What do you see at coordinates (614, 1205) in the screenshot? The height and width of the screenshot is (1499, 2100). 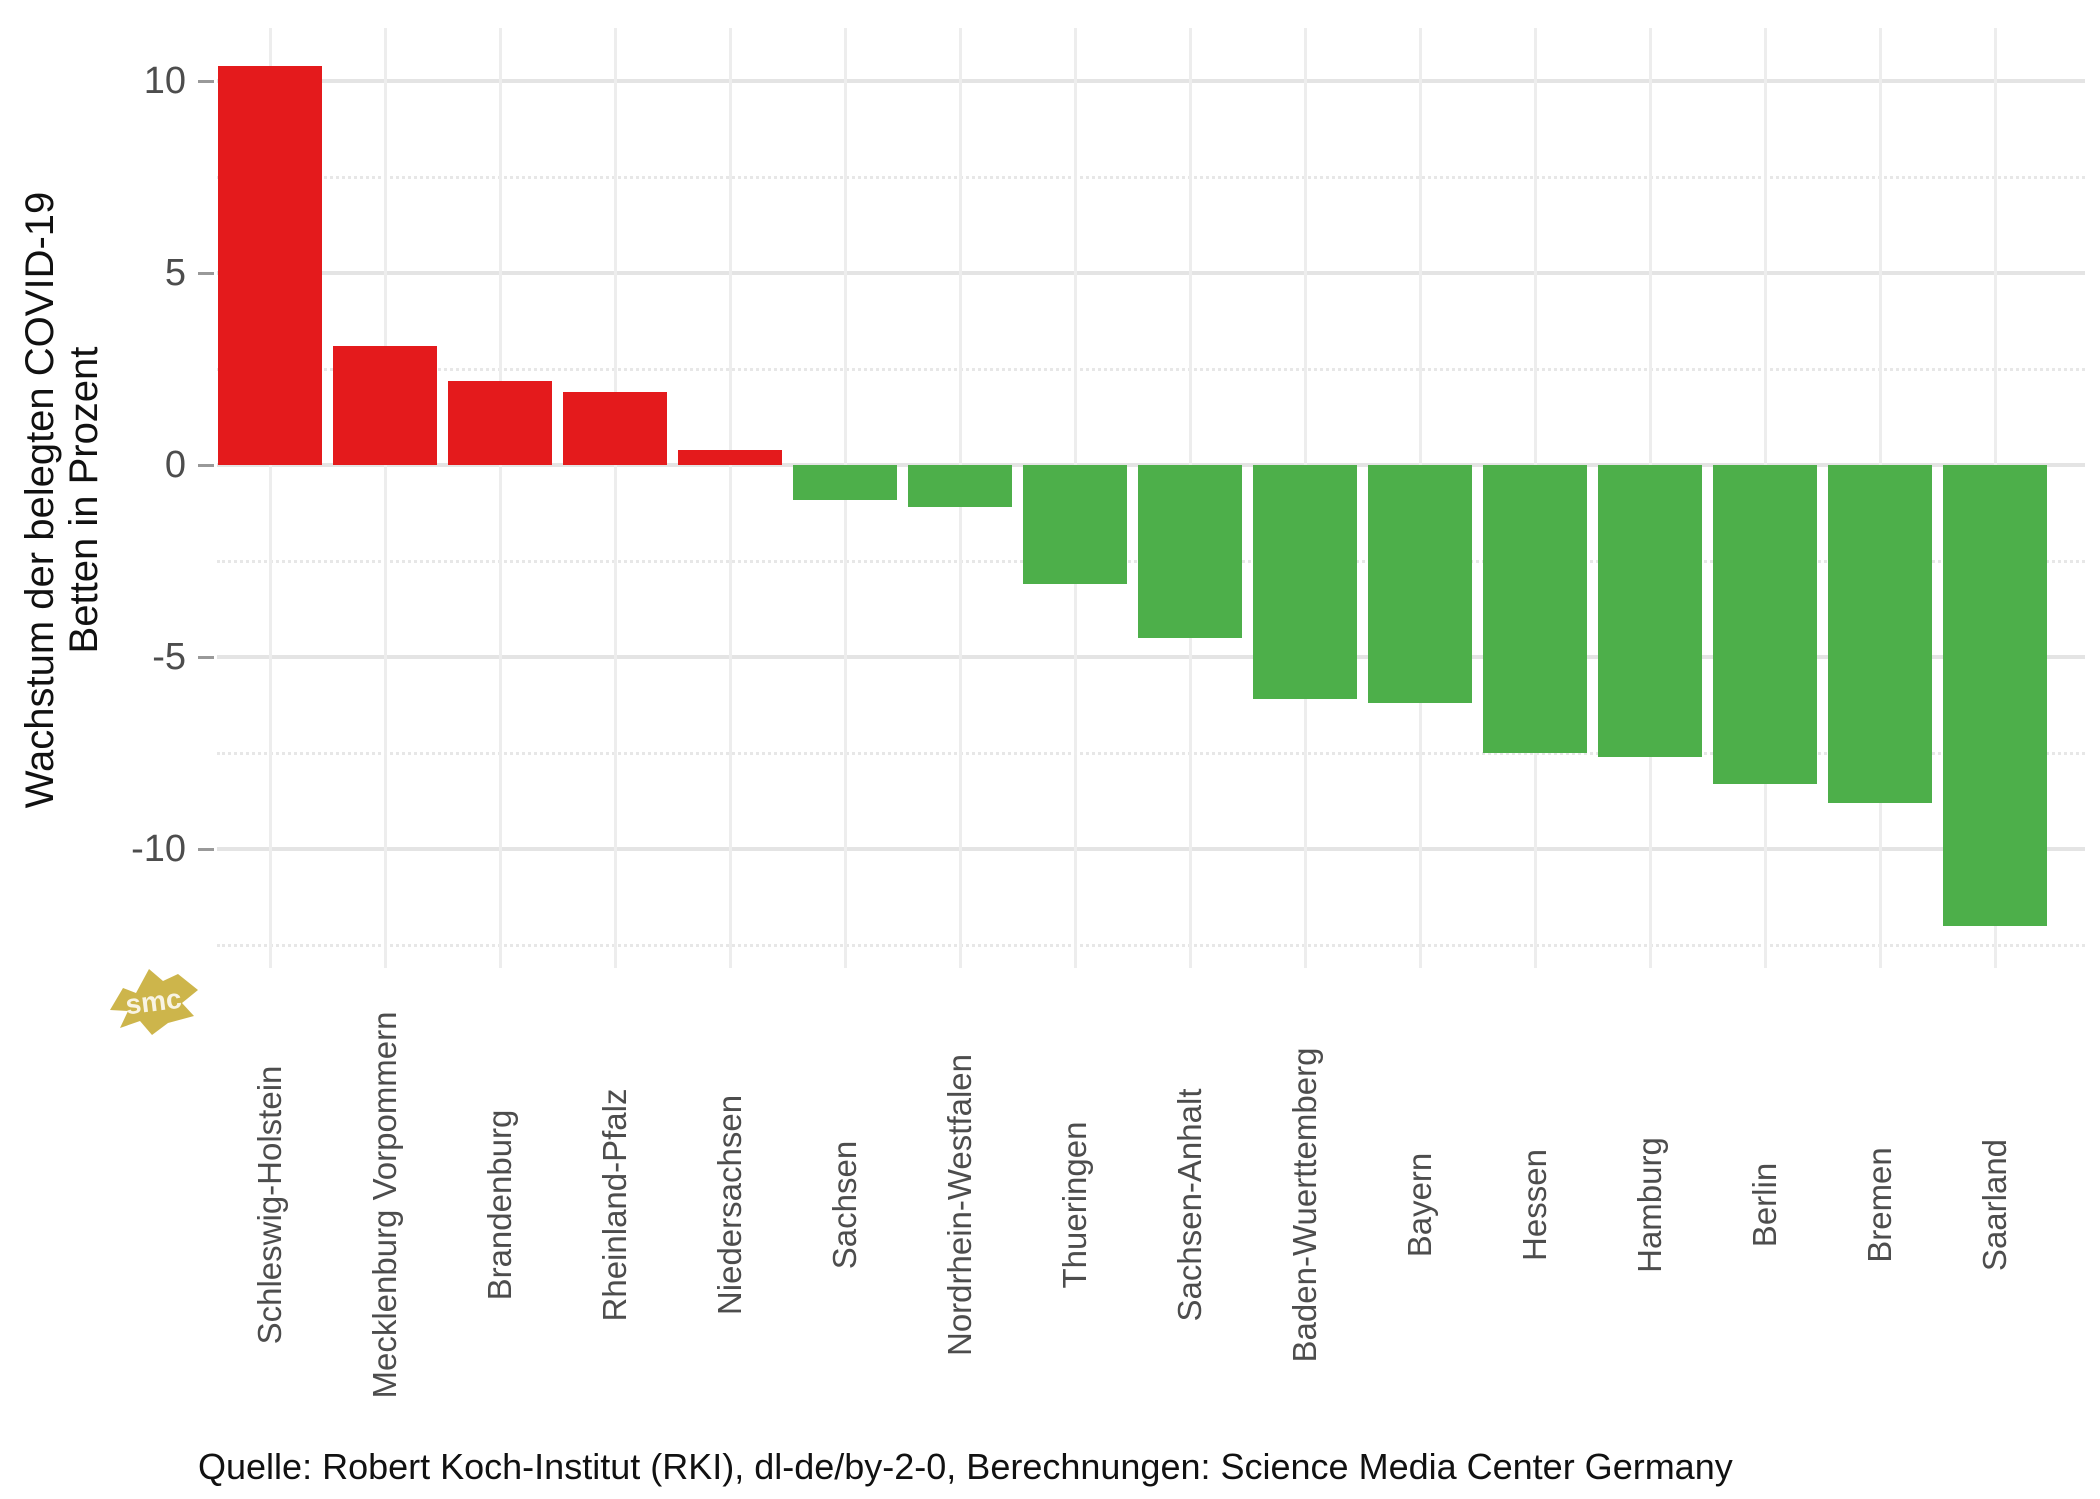 I see `x-label-rheinland-pfalz: Rheinland-Pfalz` at bounding box center [614, 1205].